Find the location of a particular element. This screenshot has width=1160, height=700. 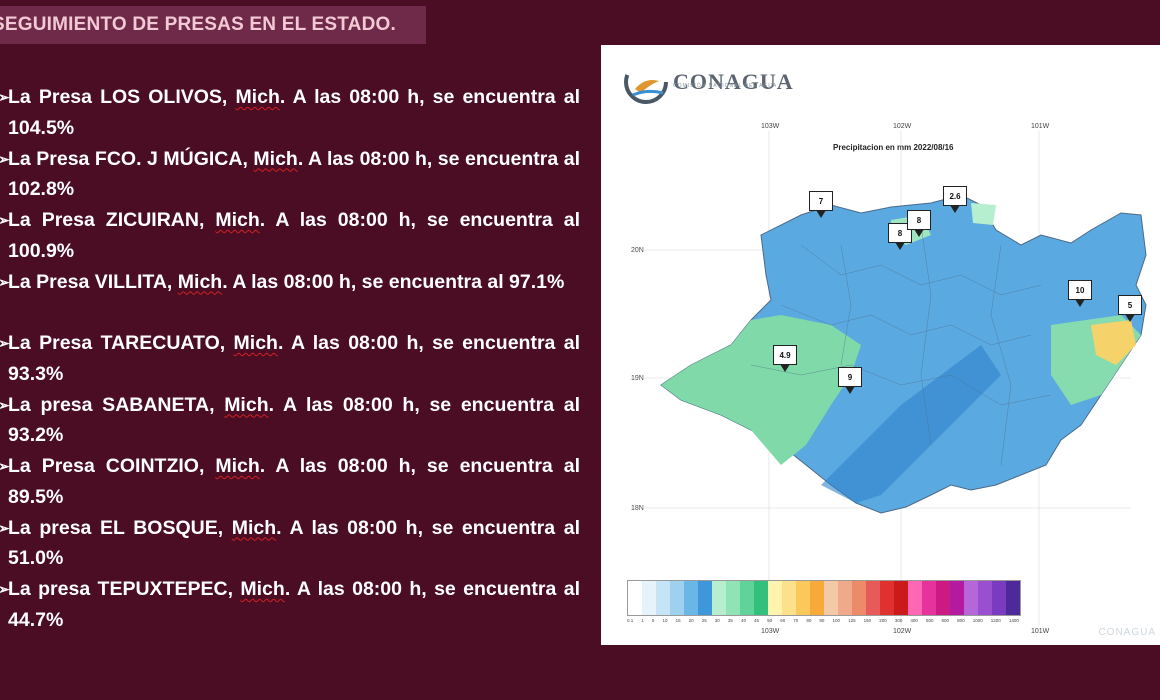

rainfall-marker-value: 9 is located at coordinates (850, 377).